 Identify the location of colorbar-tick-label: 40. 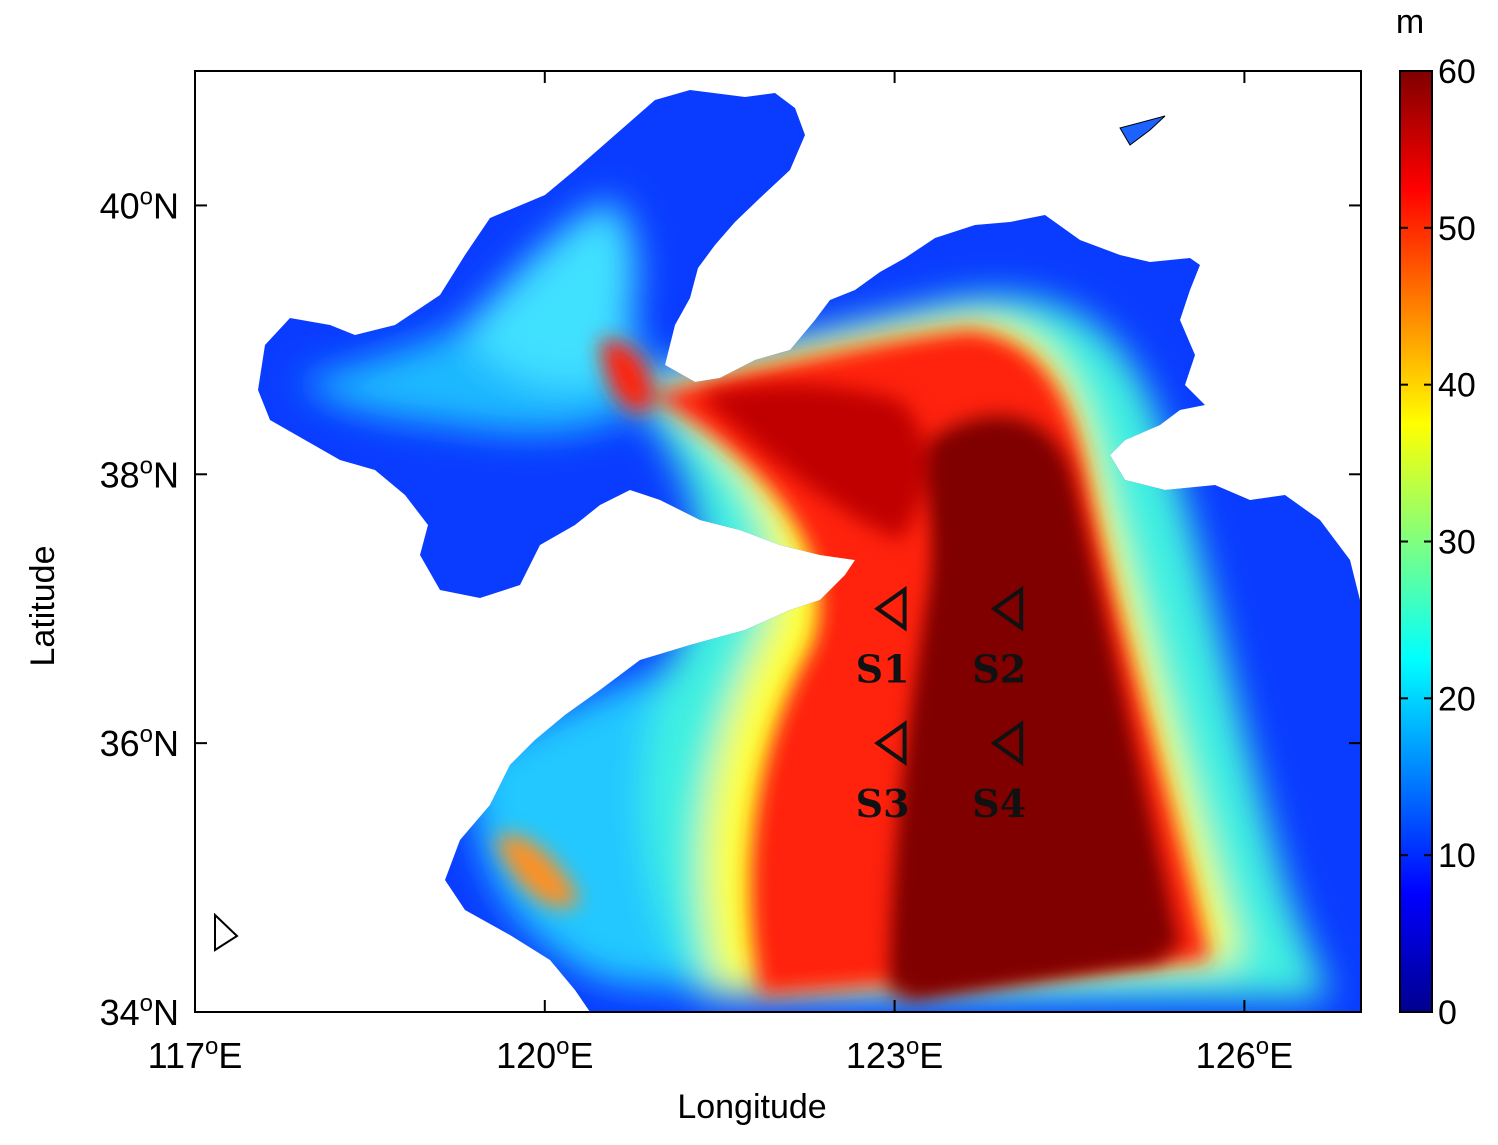
(1457, 386).